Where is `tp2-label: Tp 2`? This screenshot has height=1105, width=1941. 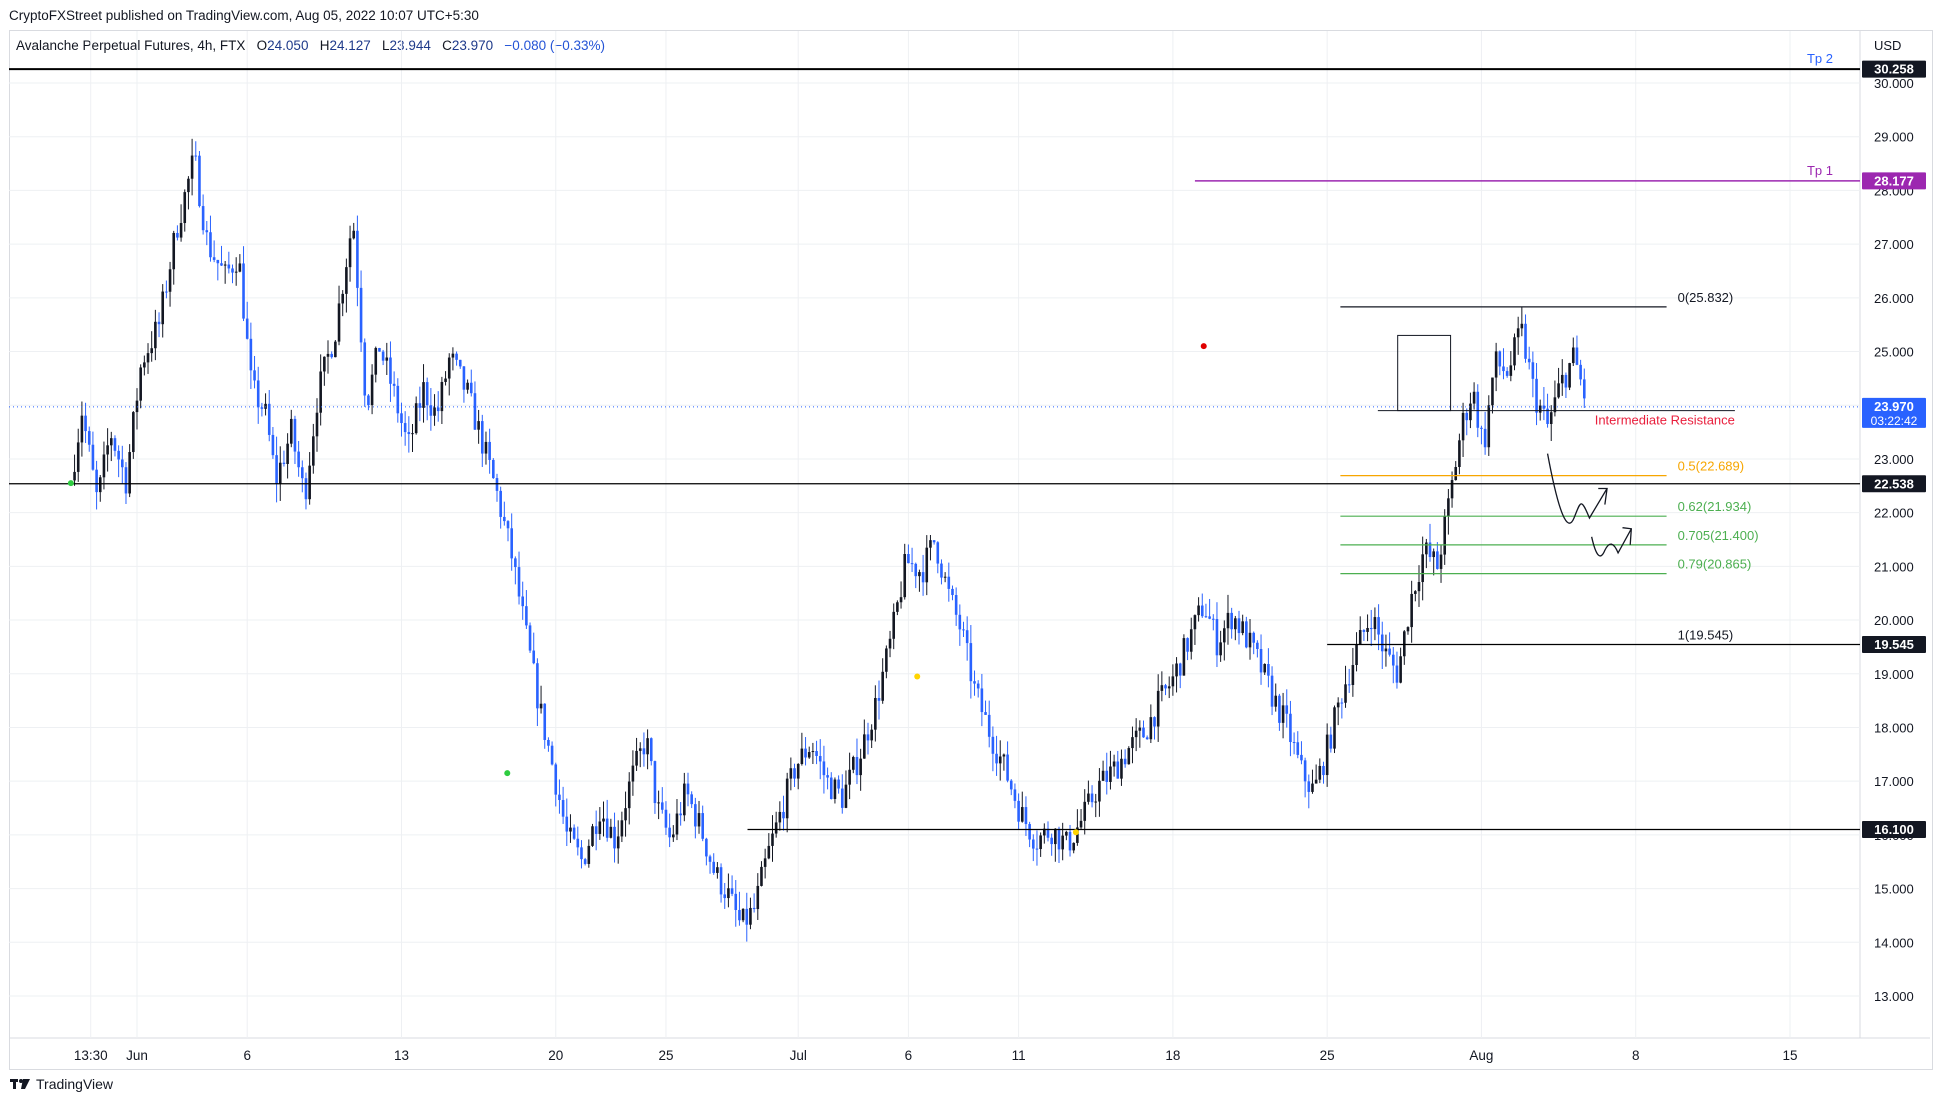
tp2-label: Tp 2 is located at coordinates (1820, 58).